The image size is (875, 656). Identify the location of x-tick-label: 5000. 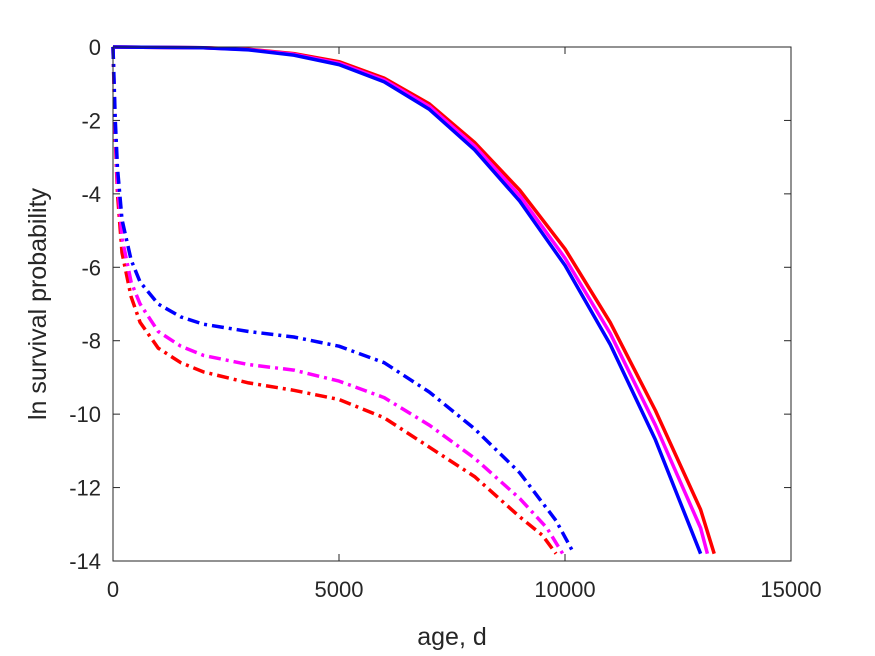
(339, 589).